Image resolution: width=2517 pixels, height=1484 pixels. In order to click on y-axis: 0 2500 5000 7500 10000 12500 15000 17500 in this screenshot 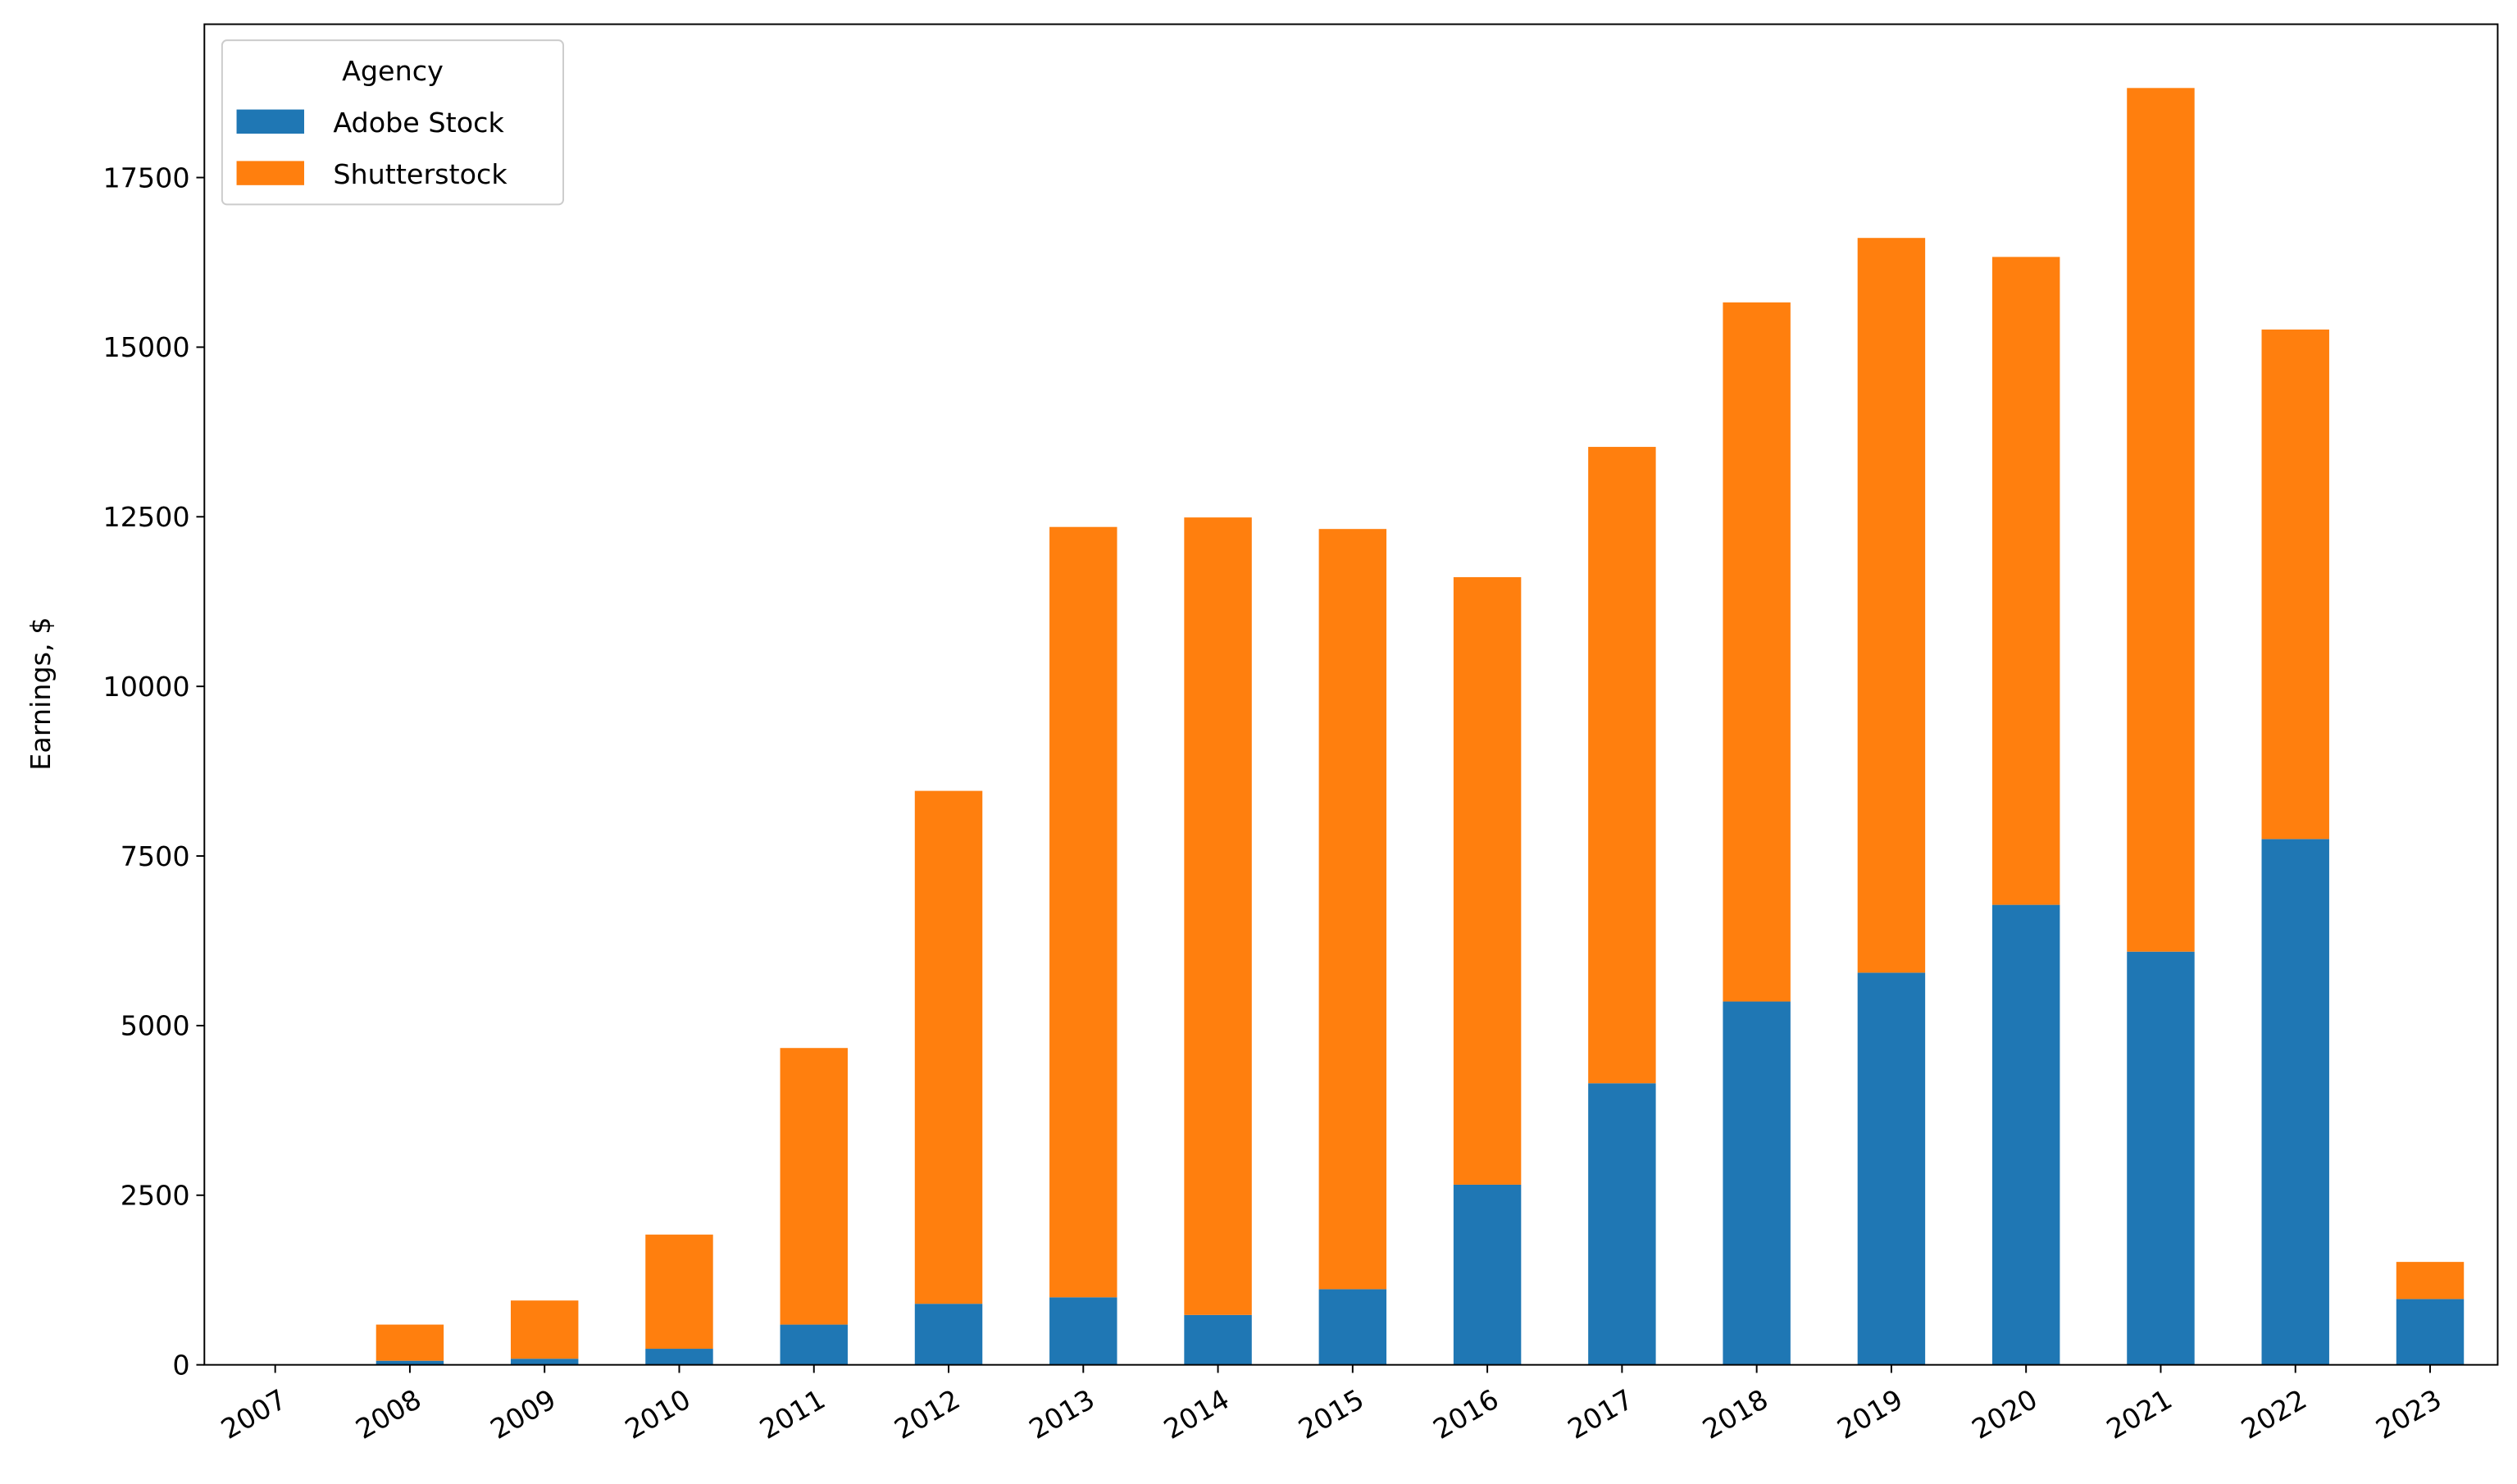, I will do `click(153, 771)`.